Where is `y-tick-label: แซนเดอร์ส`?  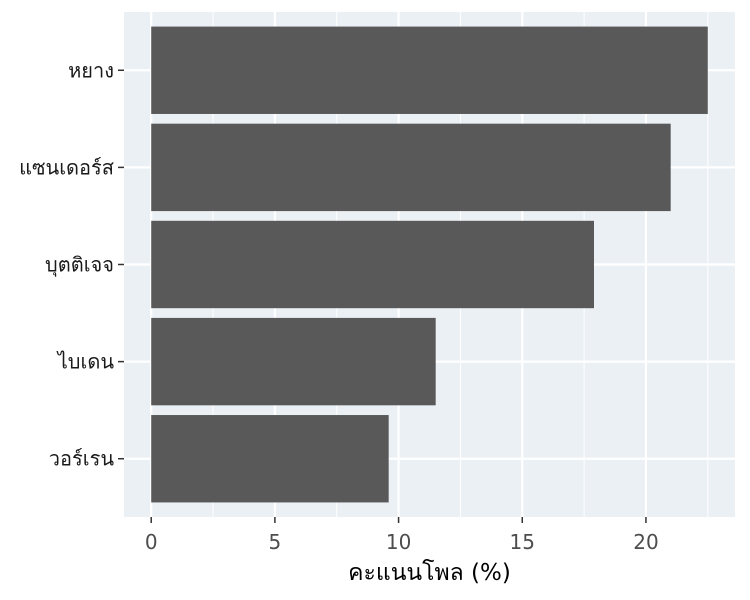
y-tick-label: แซนเดอร์ส is located at coordinates (66, 167).